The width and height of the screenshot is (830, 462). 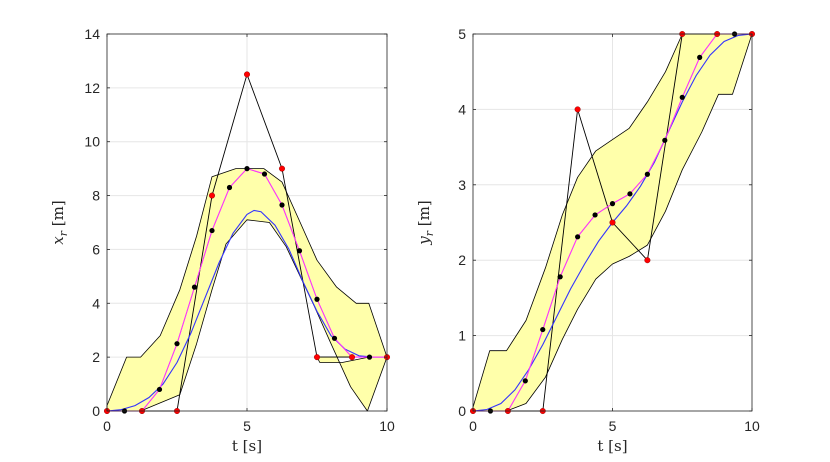 I want to click on left-y-tick-label: 10, so click(x=92, y=142).